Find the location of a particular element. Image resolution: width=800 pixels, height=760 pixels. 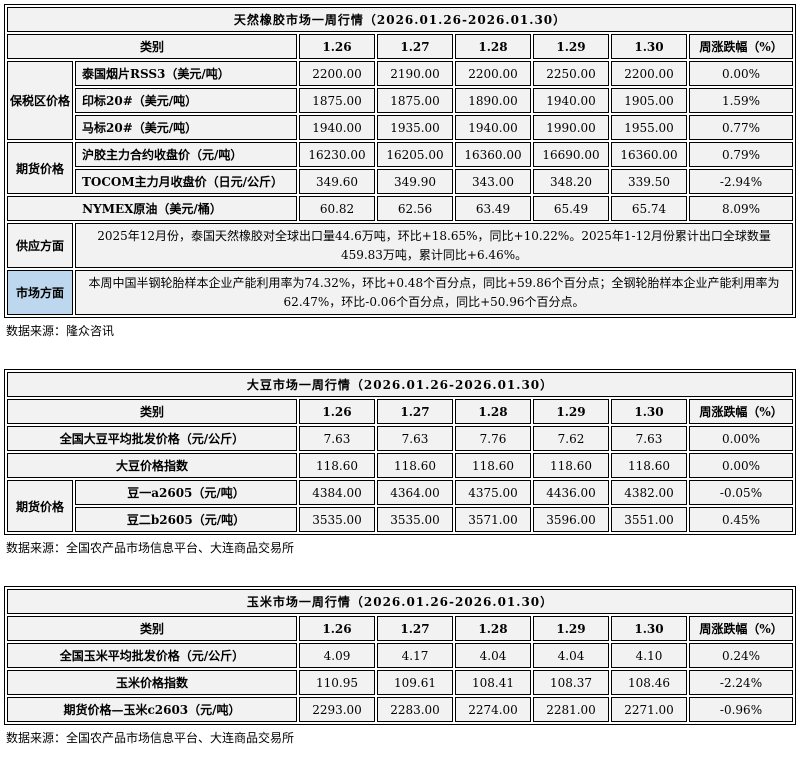

value-cell: 3596.00 is located at coordinates (571, 520).